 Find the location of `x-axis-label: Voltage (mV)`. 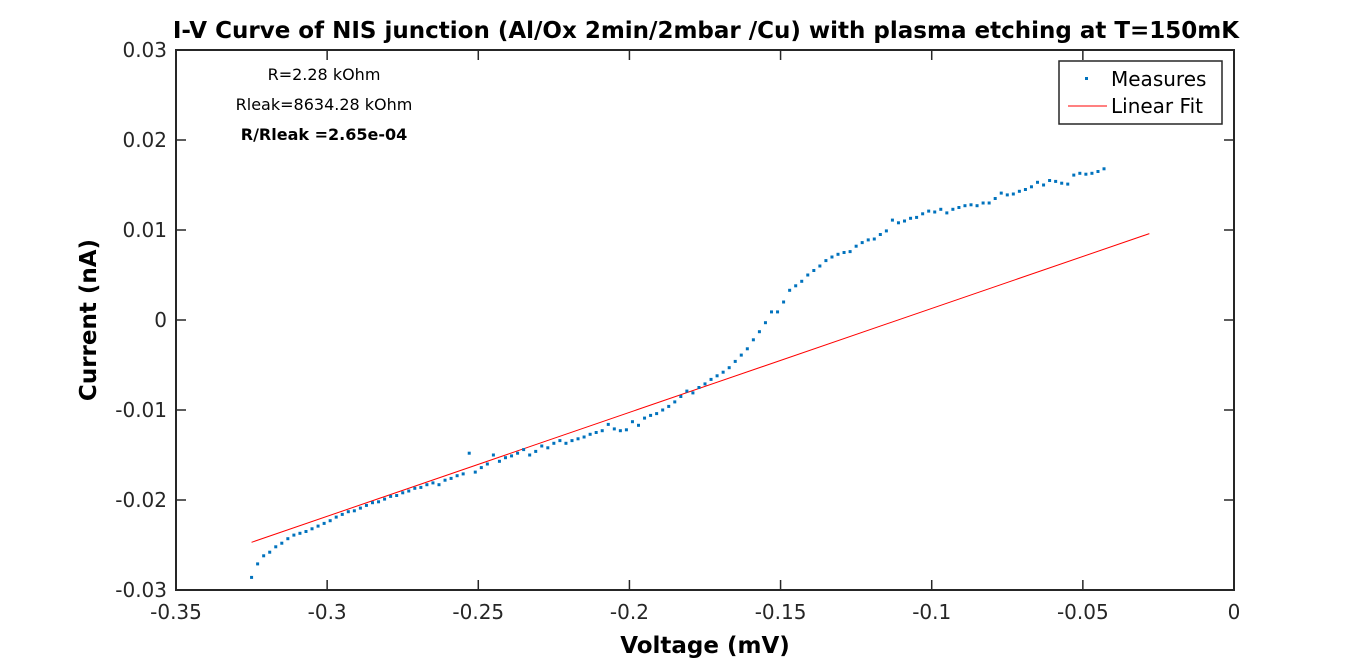

x-axis-label: Voltage (mV) is located at coordinates (705, 646).